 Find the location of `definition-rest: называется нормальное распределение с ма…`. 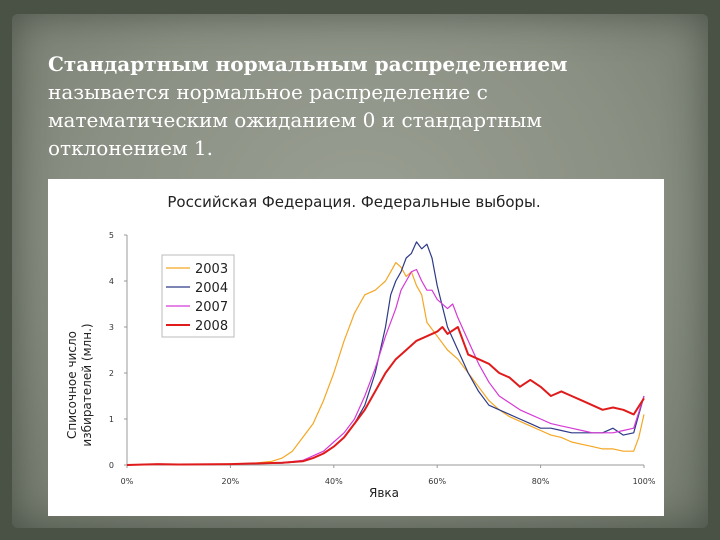

definition-rest: называется нормальное распределение с ма… is located at coordinates (295, 120).